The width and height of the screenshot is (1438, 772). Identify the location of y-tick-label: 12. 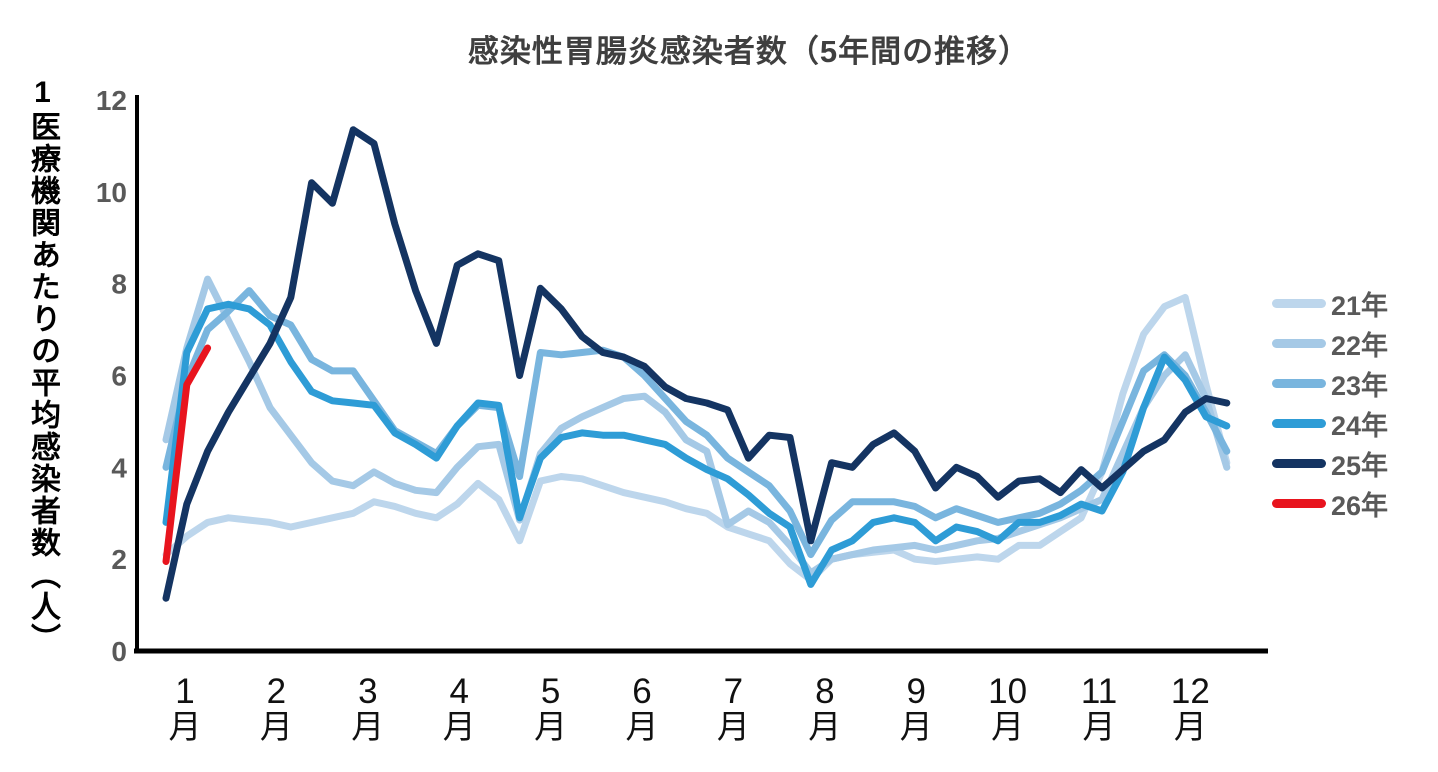
(111, 100).